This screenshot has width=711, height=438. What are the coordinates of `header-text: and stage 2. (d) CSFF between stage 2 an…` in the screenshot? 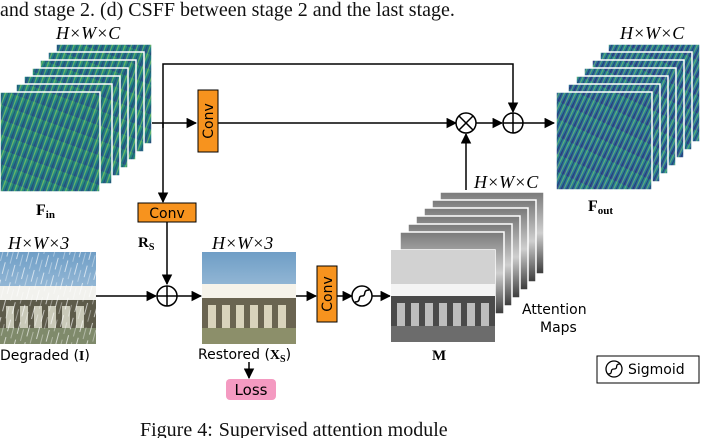 It's located at (227, 10).